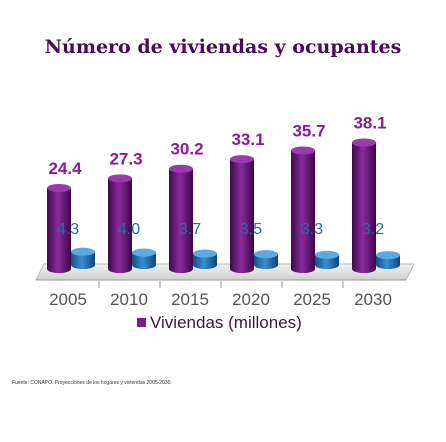 This screenshot has width=446, height=442. I want to click on bar-viviendas-2015, so click(181, 218).